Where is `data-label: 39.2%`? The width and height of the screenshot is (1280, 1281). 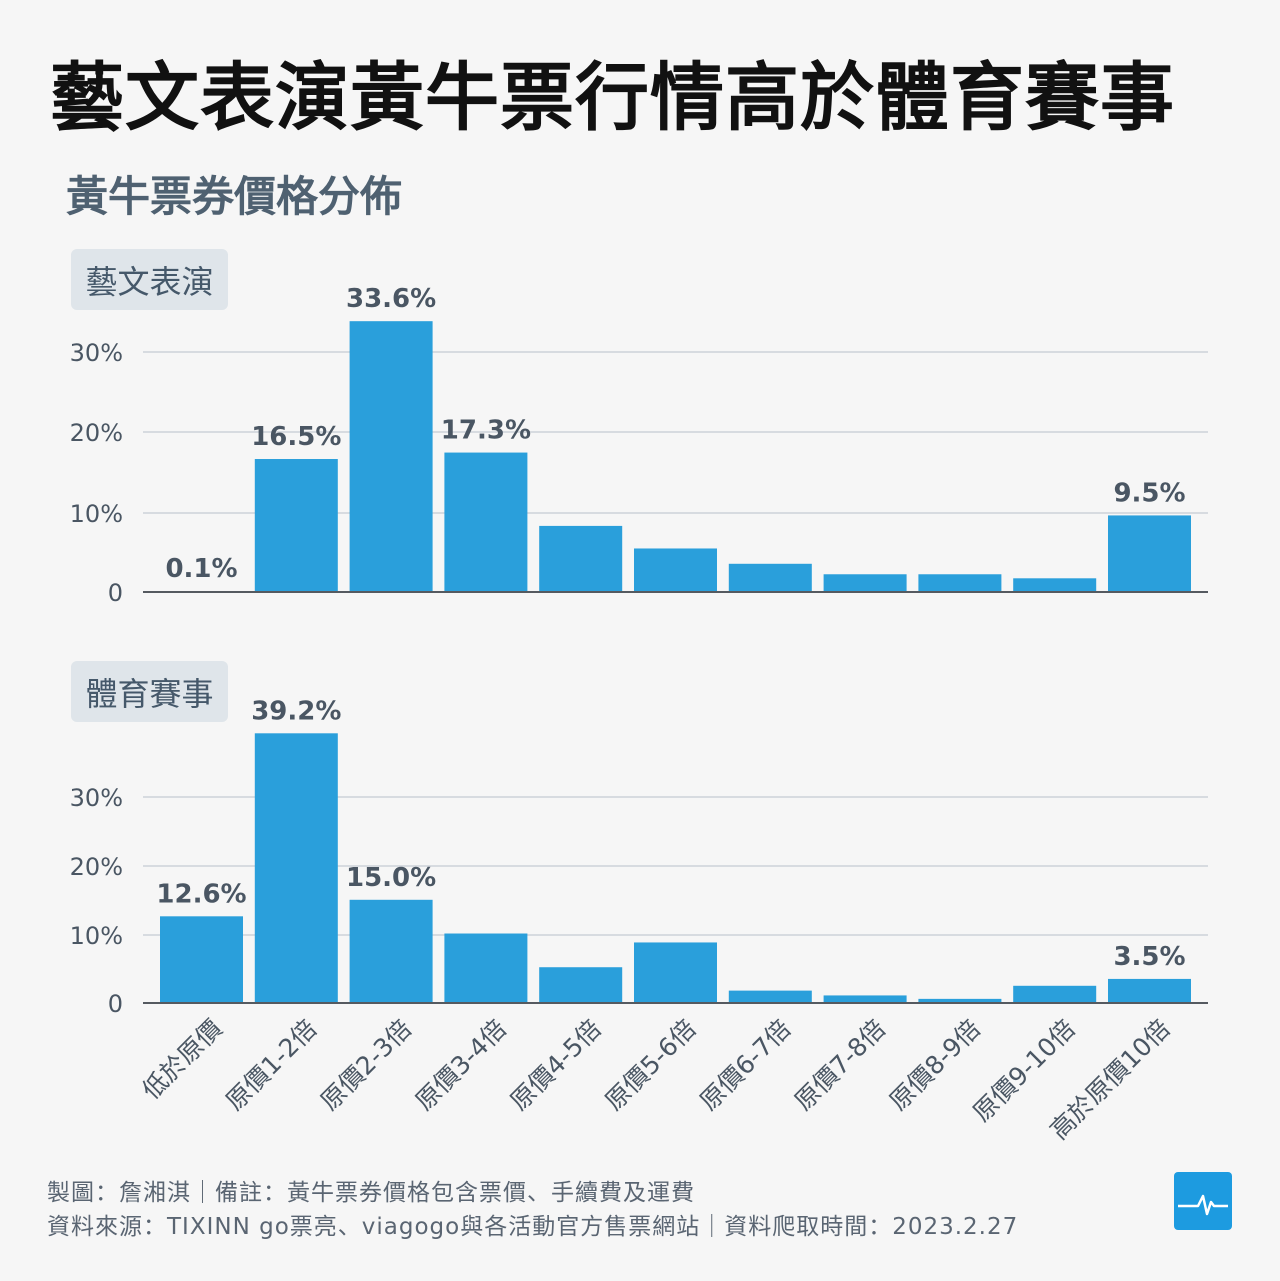
data-label: 39.2% is located at coordinates (296, 711).